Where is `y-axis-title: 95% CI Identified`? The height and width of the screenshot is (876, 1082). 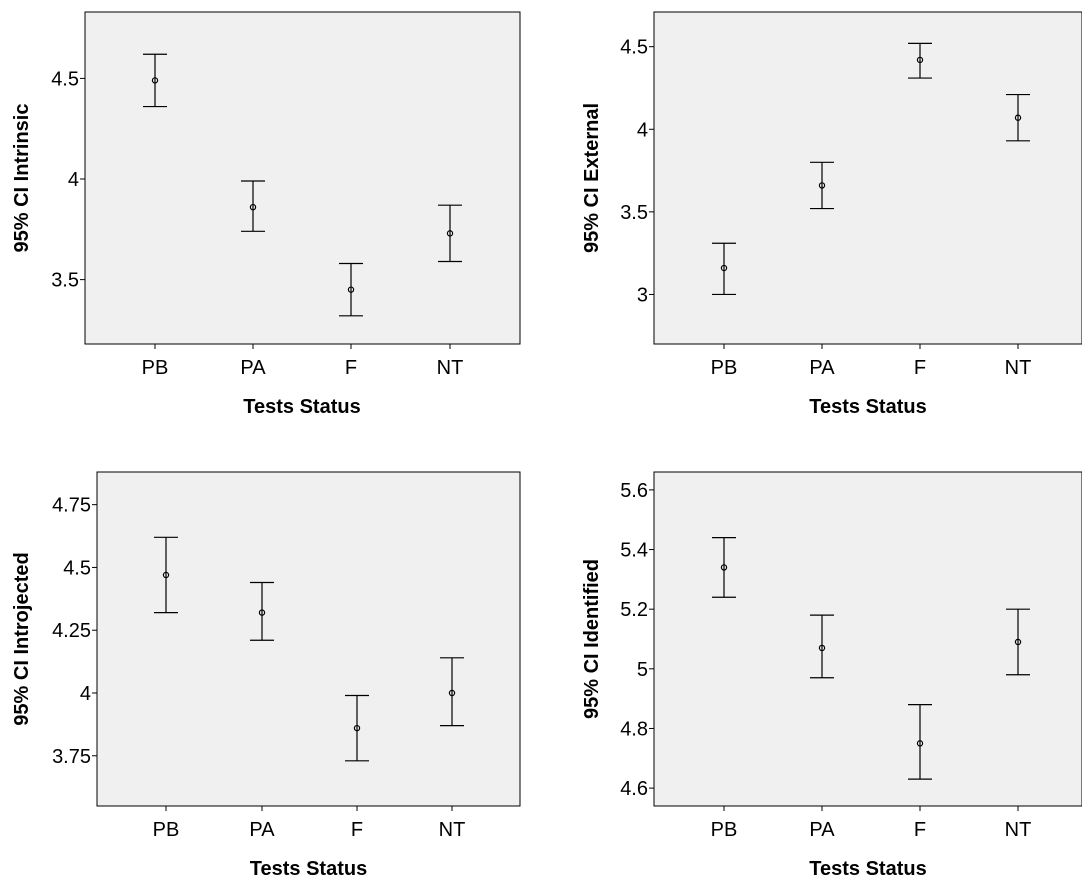
y-axis-title: 95% CI Identified is located at coordinates (592, 639).